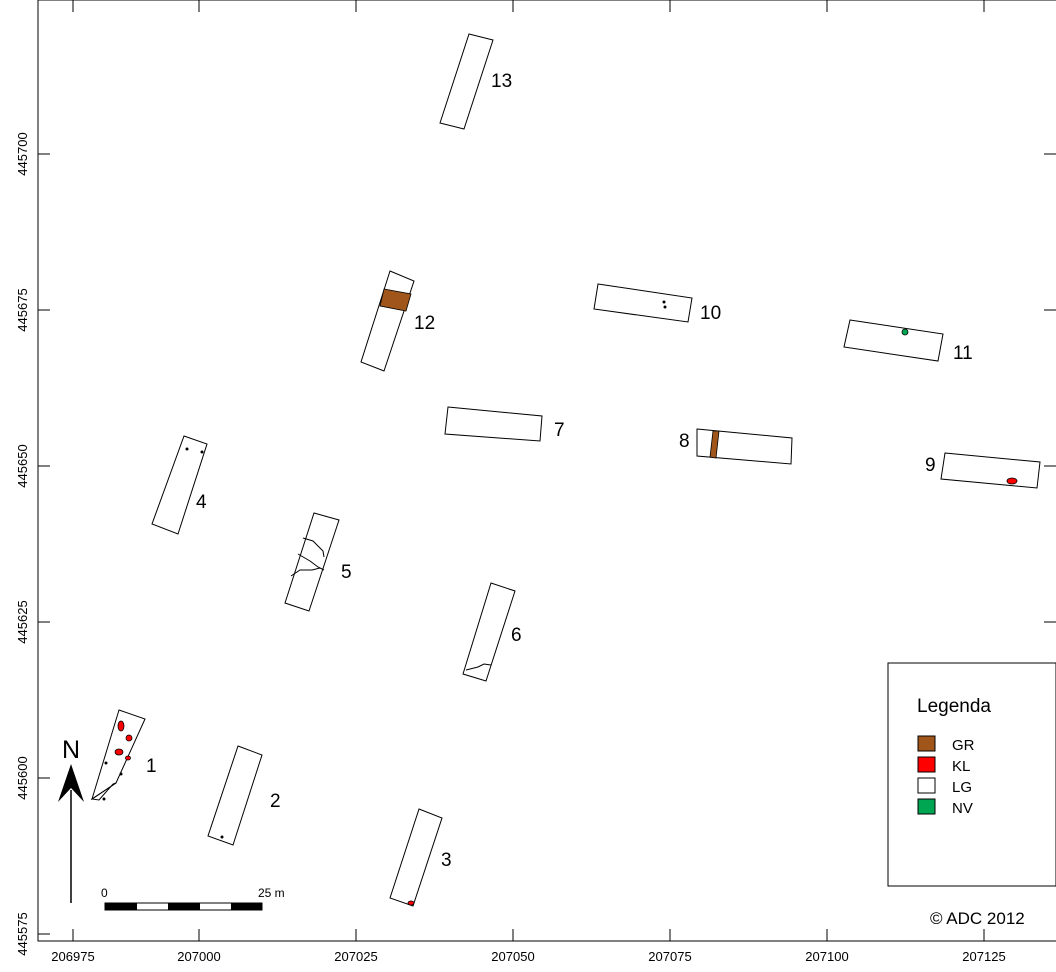 The image size is (1056, 972). I want to click on trench-4: 4, so click(179, 485).